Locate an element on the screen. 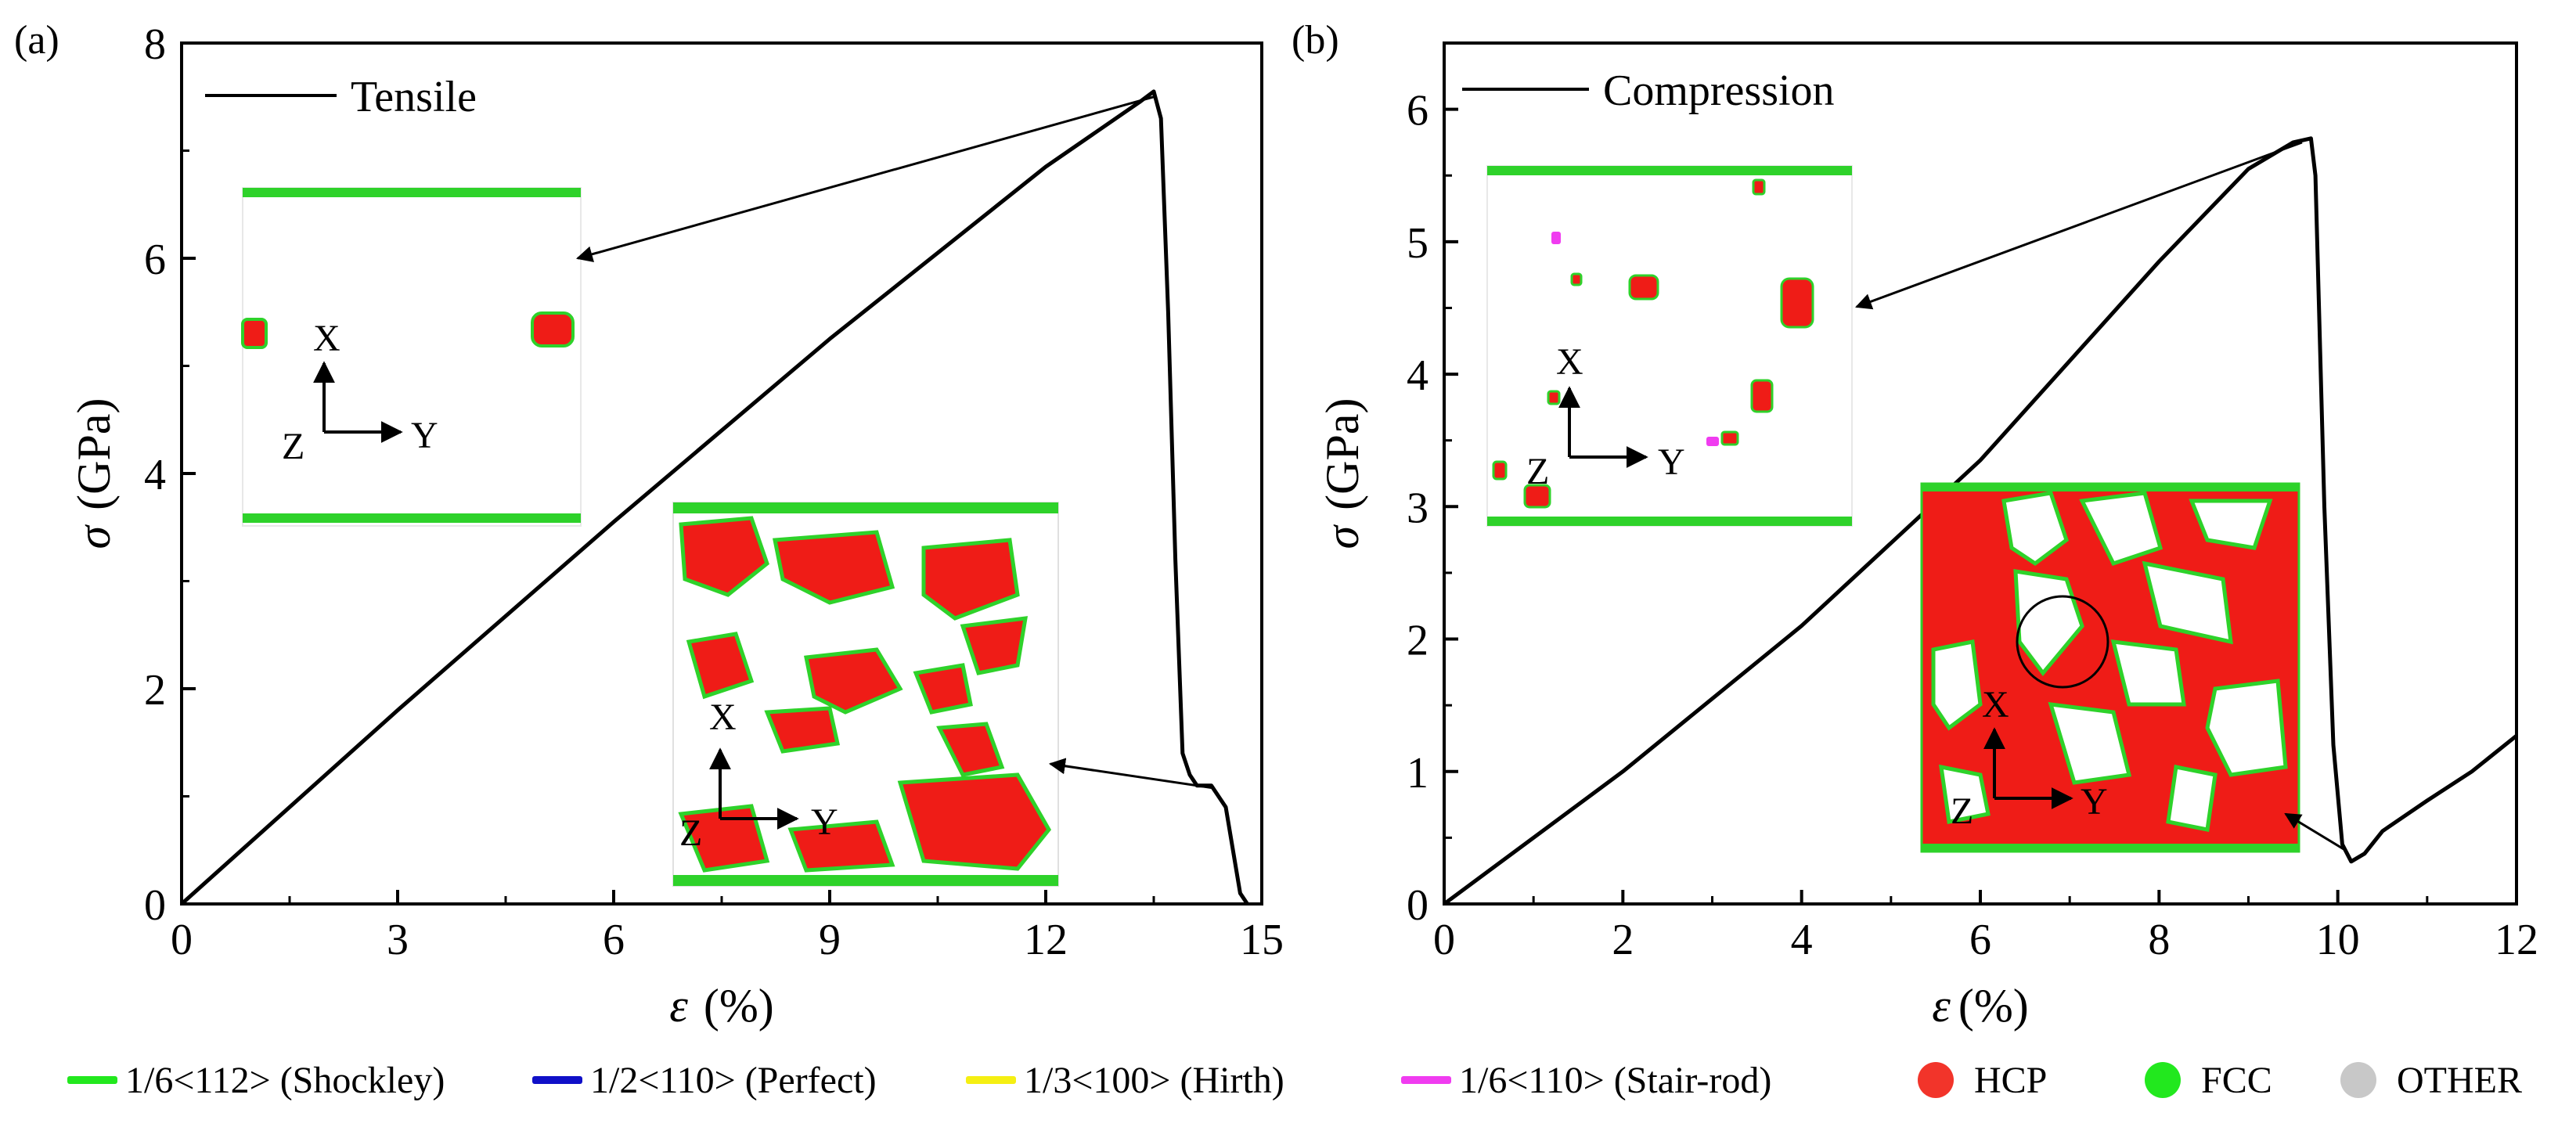 The height and width of the screenshot is (1127, 2576). legend-label-tensile: Tensile is located at coordinates (414, 97).